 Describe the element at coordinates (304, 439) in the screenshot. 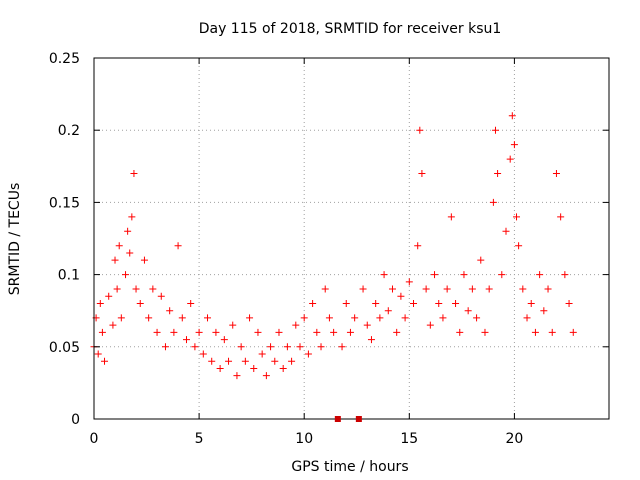

I see `x-tick-label: 10` at that location.